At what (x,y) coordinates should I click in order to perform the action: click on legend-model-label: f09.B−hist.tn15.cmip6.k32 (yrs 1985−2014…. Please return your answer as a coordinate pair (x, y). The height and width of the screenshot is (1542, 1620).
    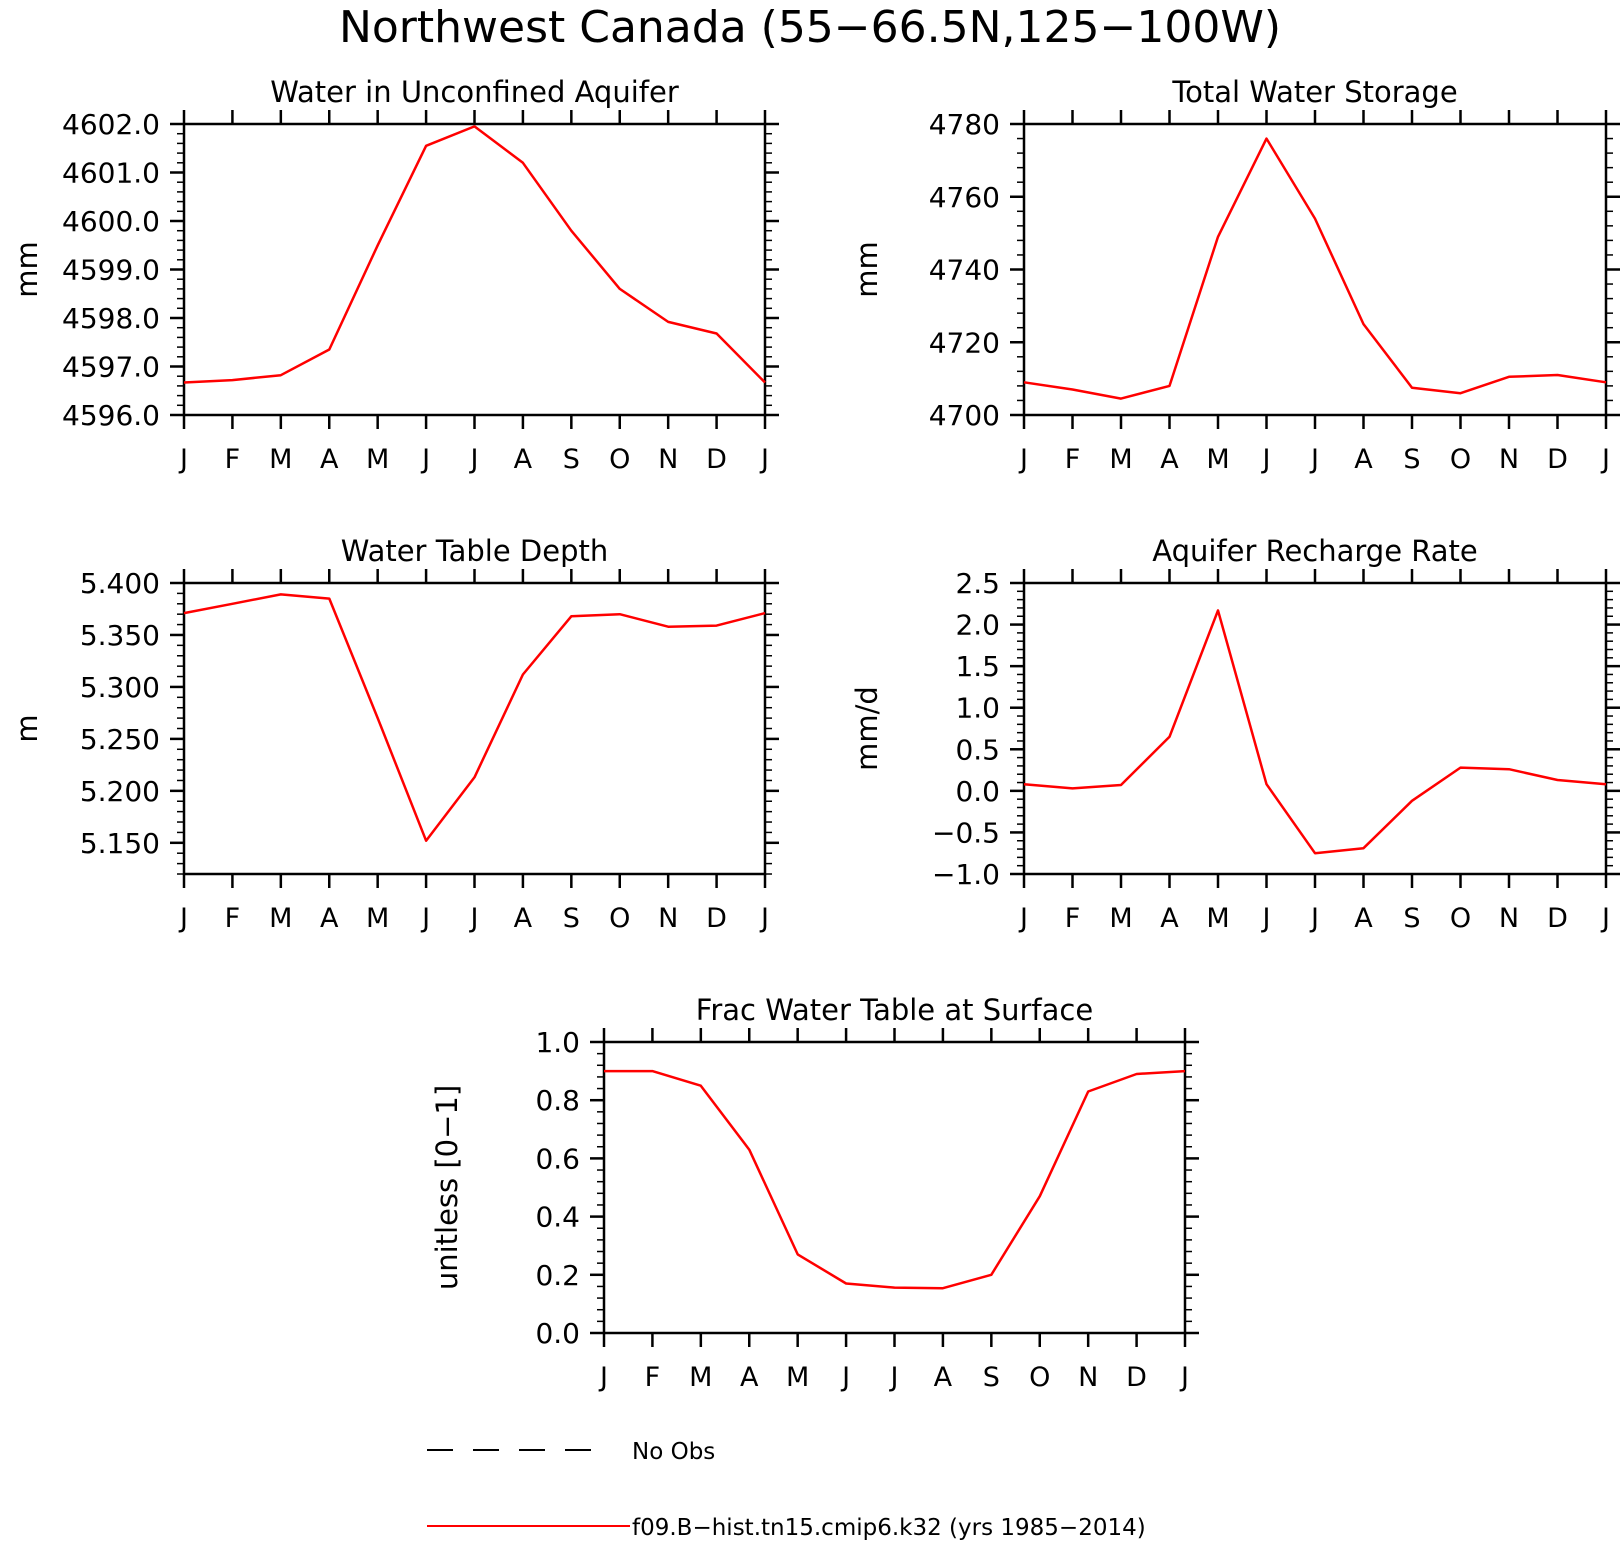
    Looking at the image, I should click on (889, 1528).